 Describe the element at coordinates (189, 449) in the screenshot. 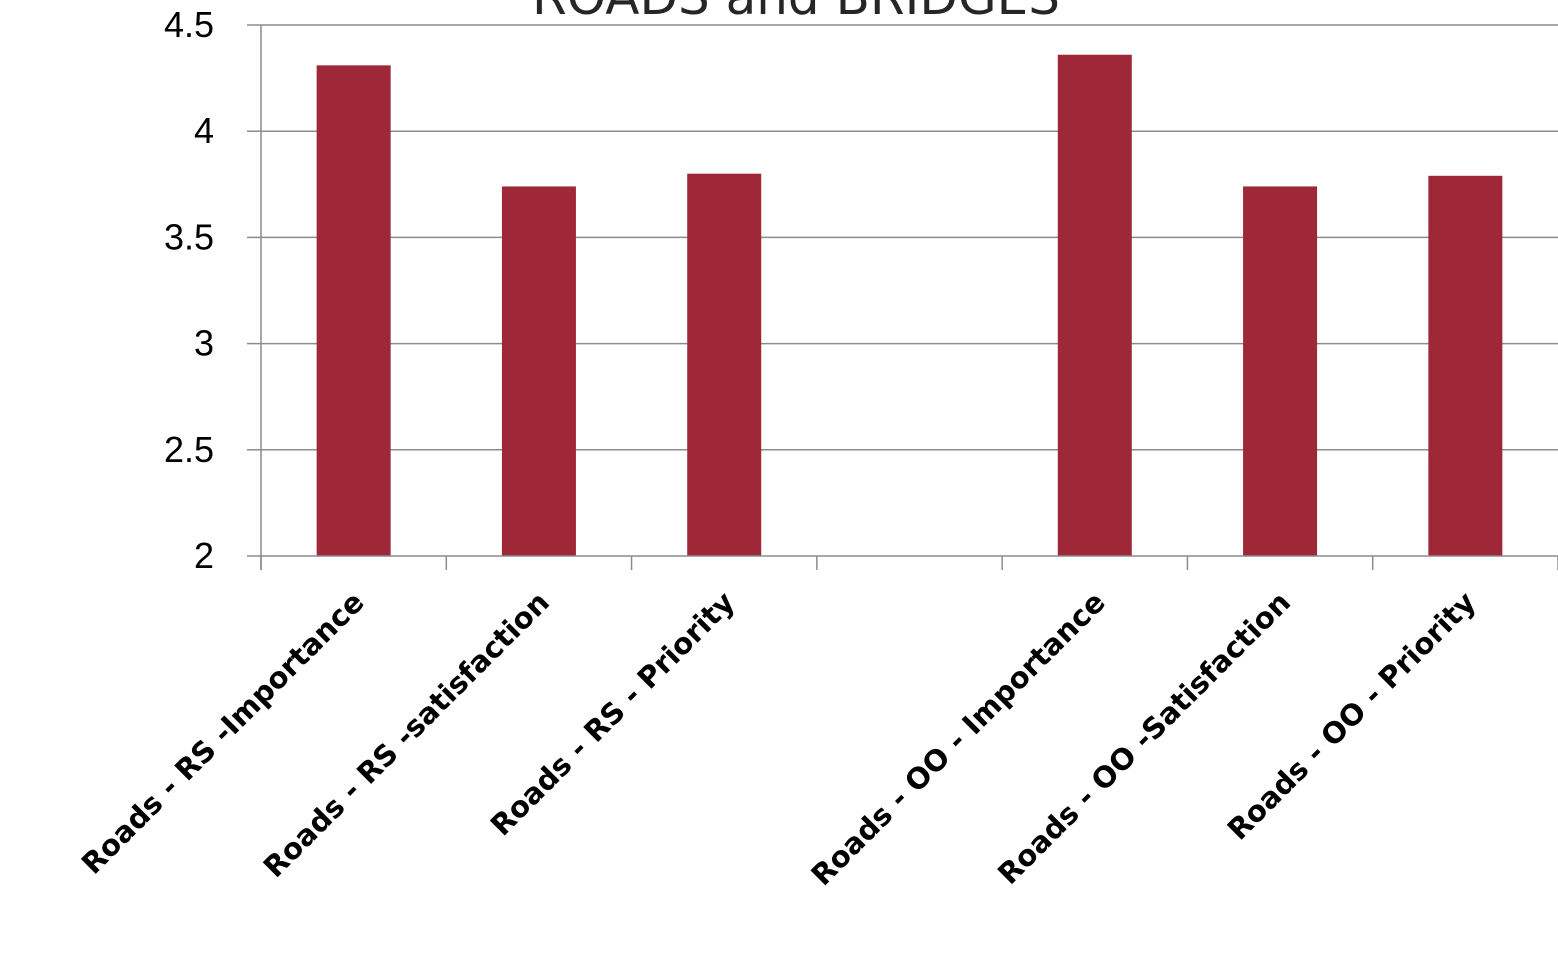

I see `y-tick-label: 2.5` at that location.